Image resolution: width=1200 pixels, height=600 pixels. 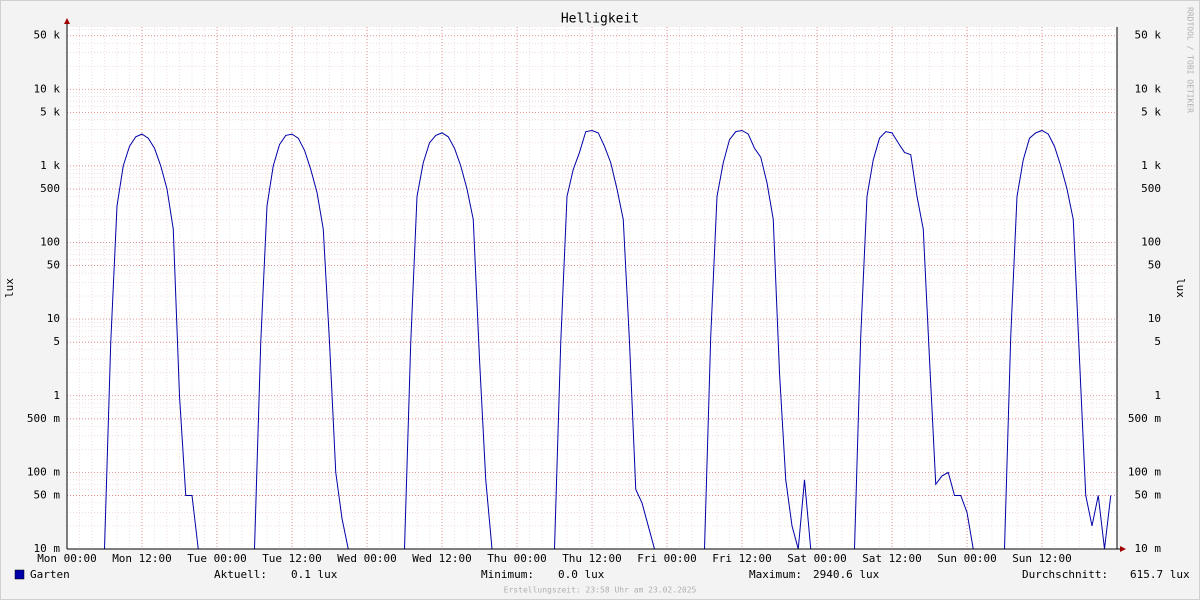 What do you see at coordinates (50, 165) in the screenshot?
I see `y-tick-label: 1 k` at bounding box center [50, 165].